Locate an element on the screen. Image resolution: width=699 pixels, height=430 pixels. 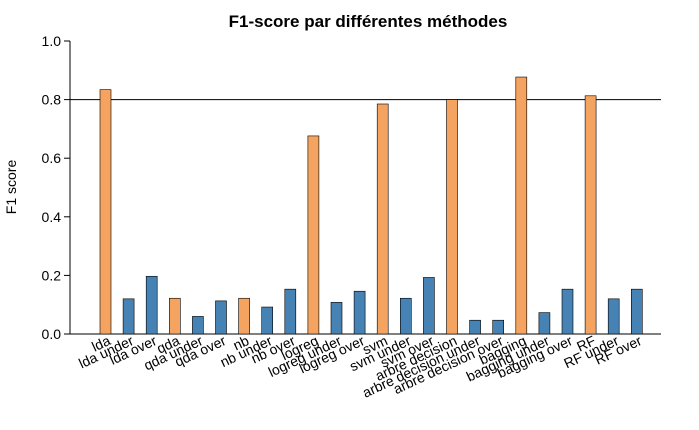
chart-title: F1-score par différentes méthodes is located at coordinates (368, 21).